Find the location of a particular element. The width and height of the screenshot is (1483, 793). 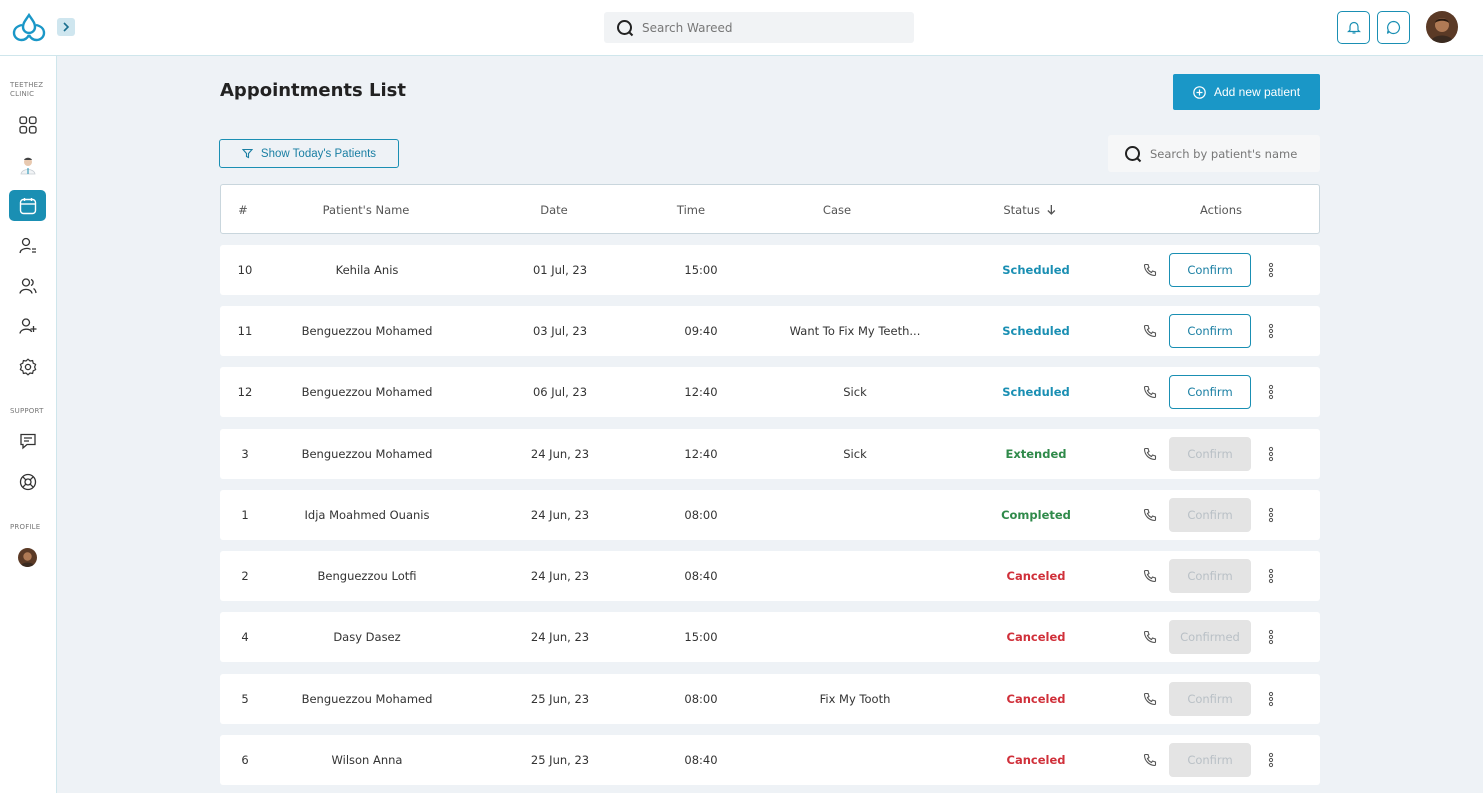

patient-search is located at coordinates (1214, 153).